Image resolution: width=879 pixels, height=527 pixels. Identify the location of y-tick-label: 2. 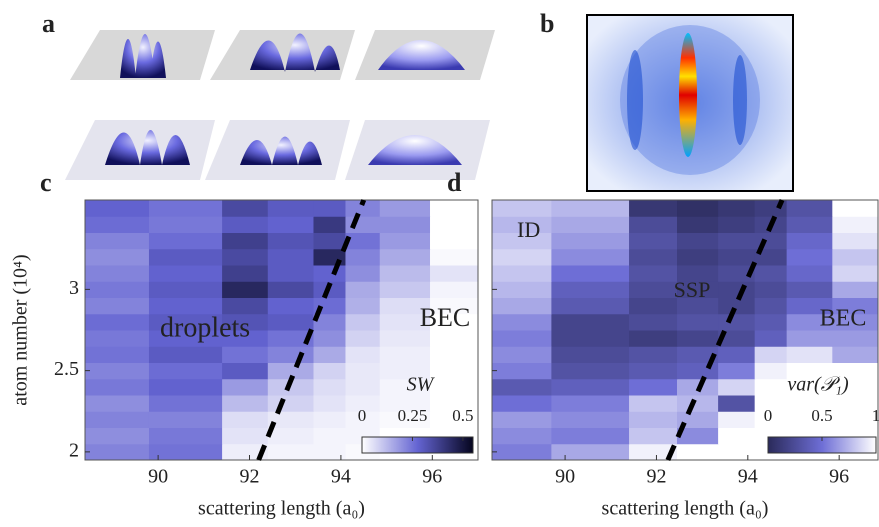
(74, 450).